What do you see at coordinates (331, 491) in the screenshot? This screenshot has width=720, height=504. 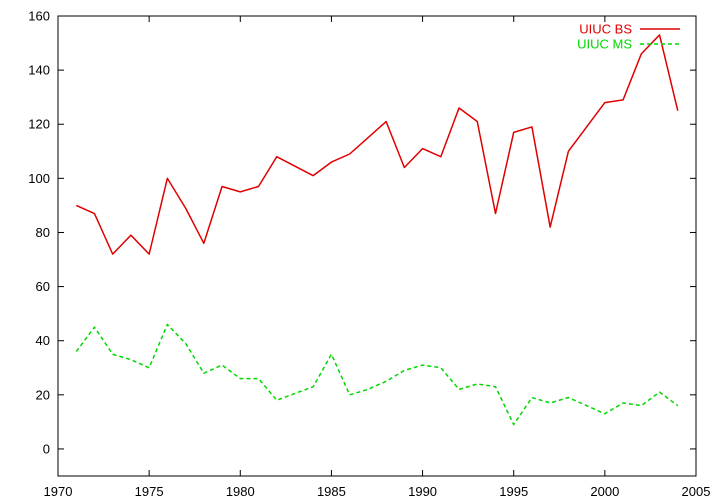 I see `x-tick-label: 1985` at bounding box center [331, 491].